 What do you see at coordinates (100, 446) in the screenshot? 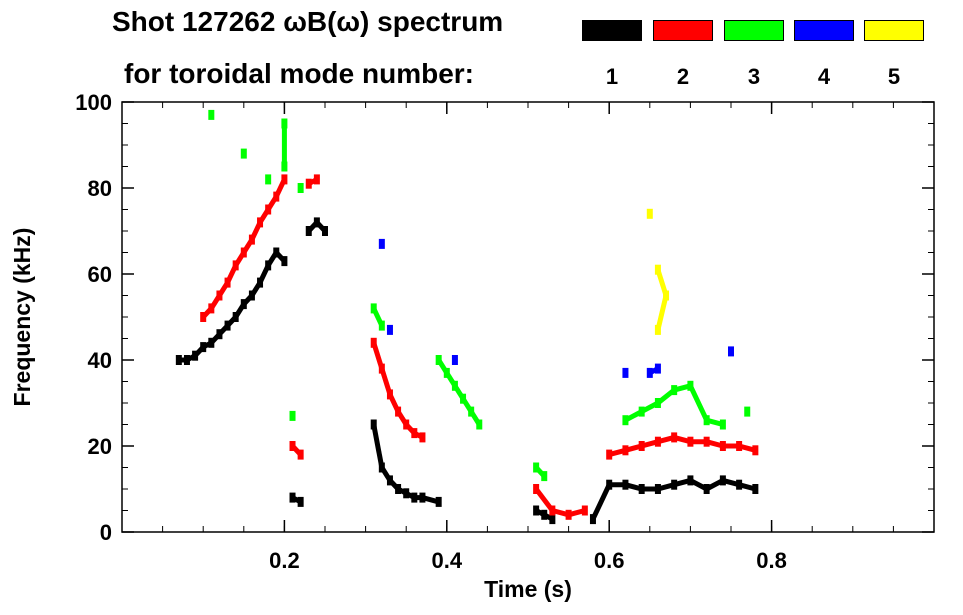
I see `y-tick-label: 20` at bounding box center [100, 446].